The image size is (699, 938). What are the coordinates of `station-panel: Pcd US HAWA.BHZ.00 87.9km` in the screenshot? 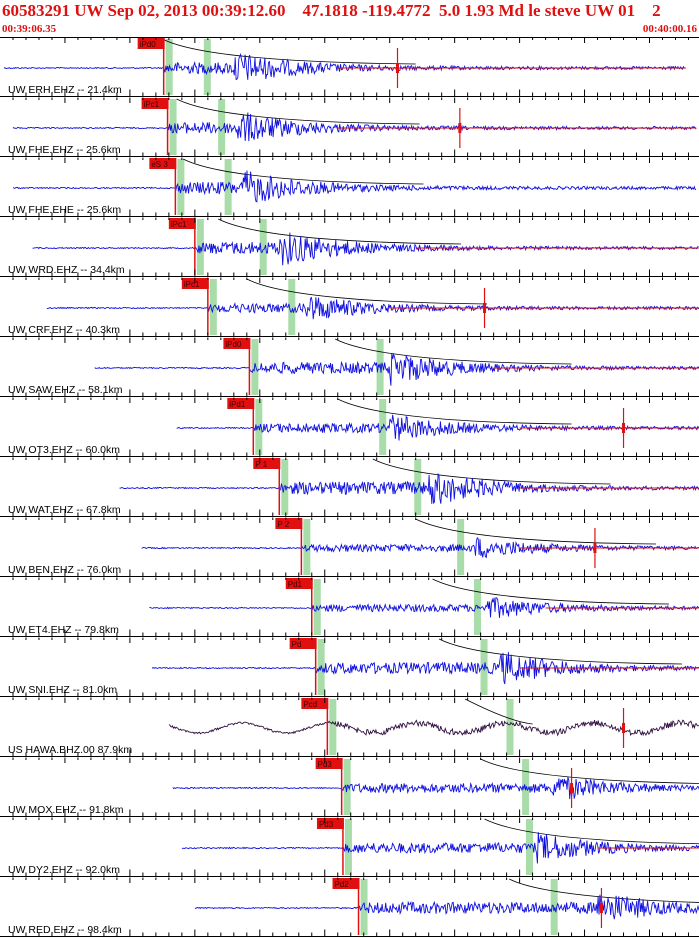 It's located at (349, 727).